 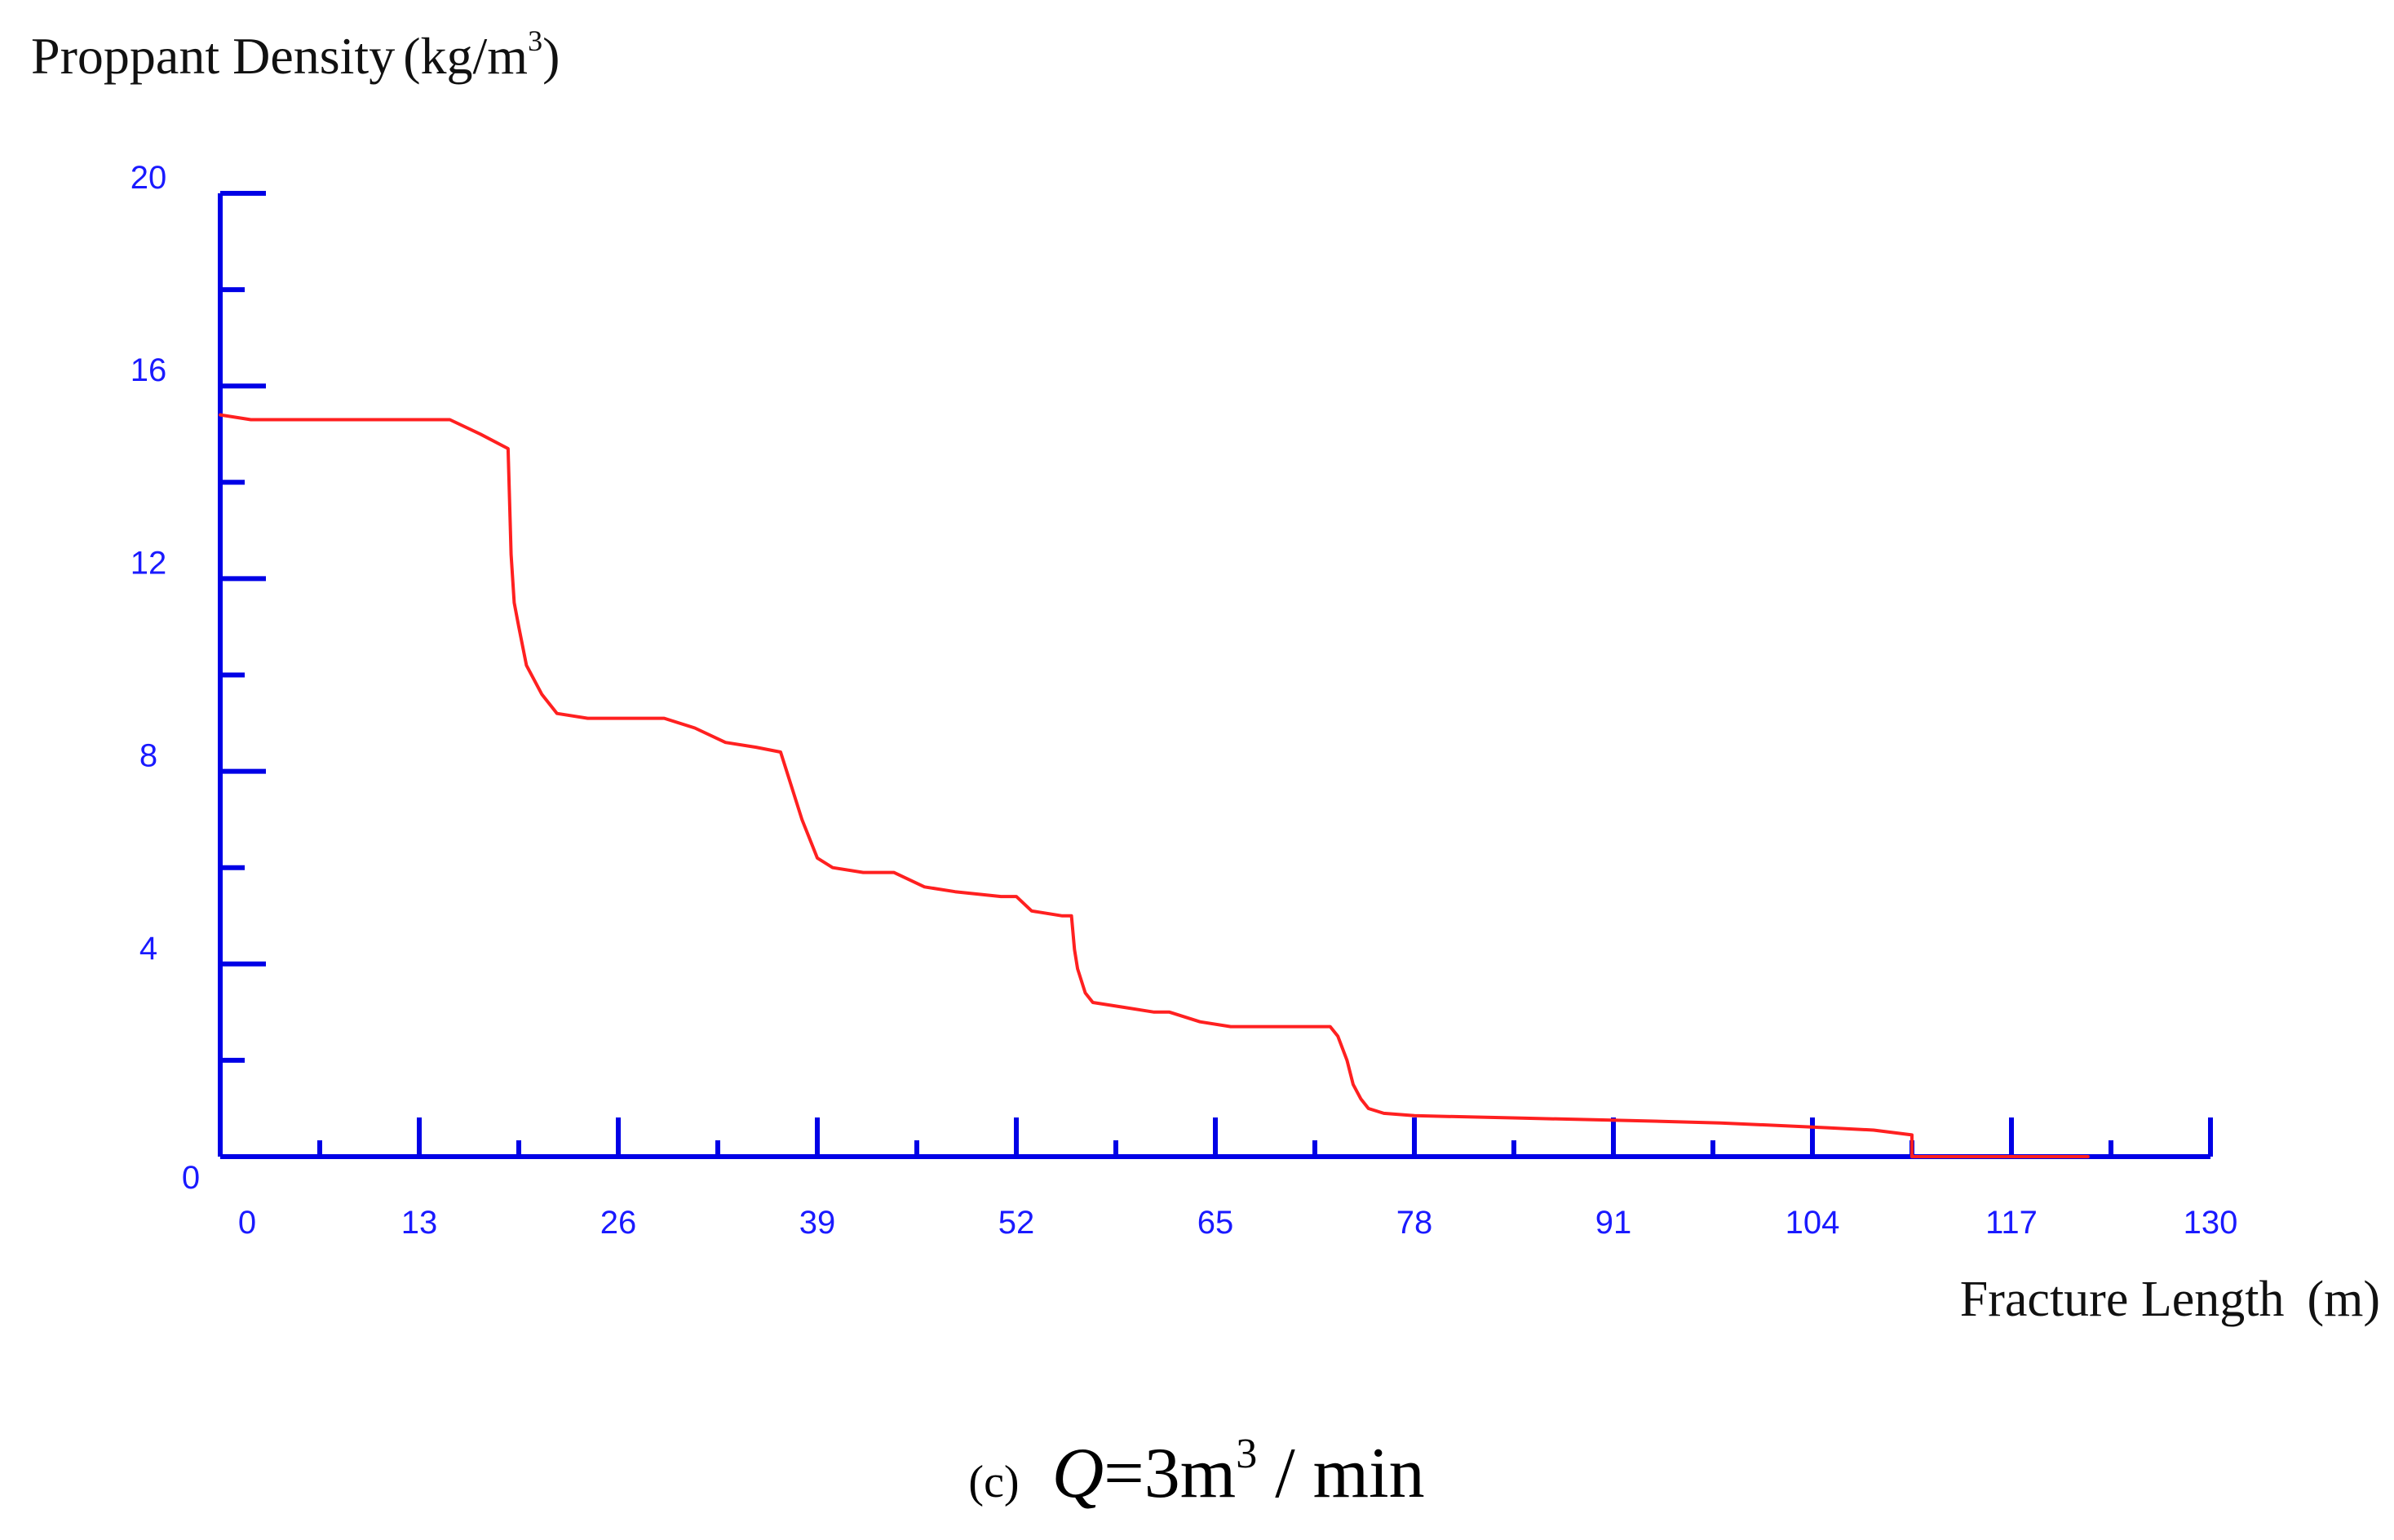 What do you see at coordinates (1813, 1223) in the screenshot?
I see `x-tick-label: 104` at bounding box center [1813, 1223].